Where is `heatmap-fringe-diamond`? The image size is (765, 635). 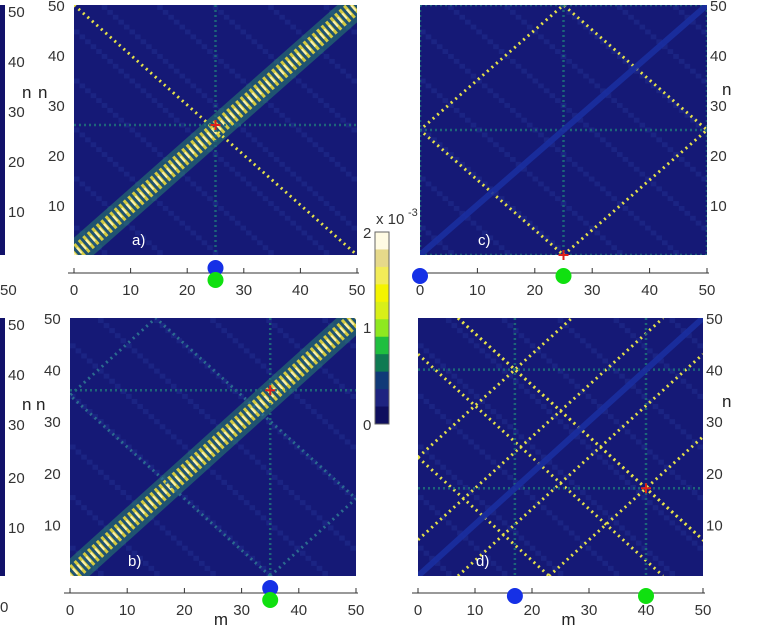
heatmap-fringe-diamond is located at coordinates (563, 130).